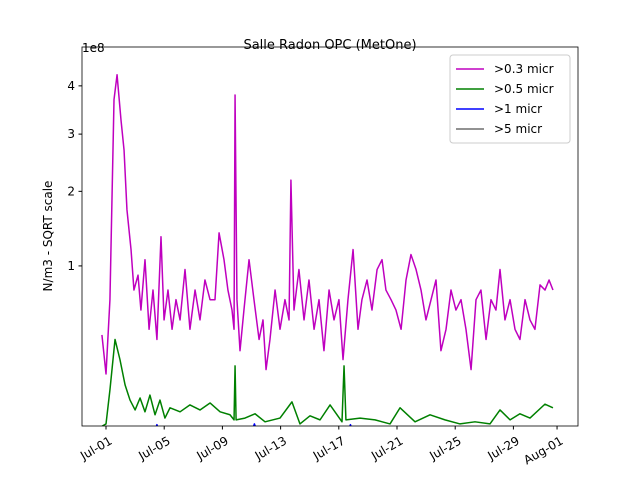  What do you see at coordinates (71, 86) in the screenshot?
I see `y-tick-label: 4` at bounding box center [71, 86].